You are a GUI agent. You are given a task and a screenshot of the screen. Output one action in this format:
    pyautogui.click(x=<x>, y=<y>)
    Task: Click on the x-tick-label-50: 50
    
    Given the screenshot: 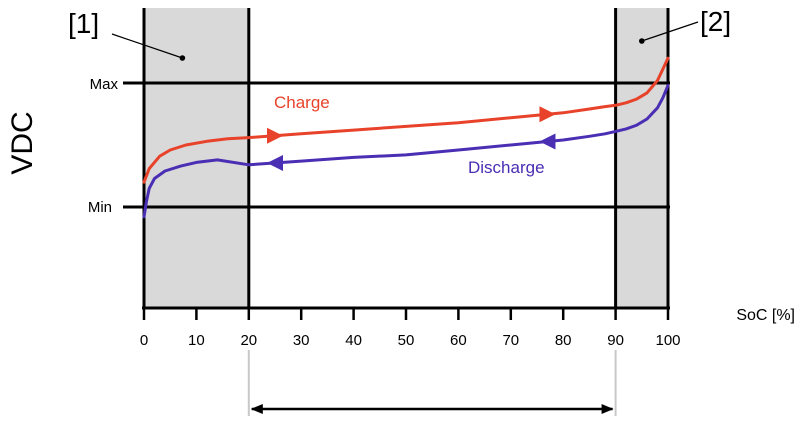 What is the action you would take?
    pyautogui.click(x=406, y=340)
    